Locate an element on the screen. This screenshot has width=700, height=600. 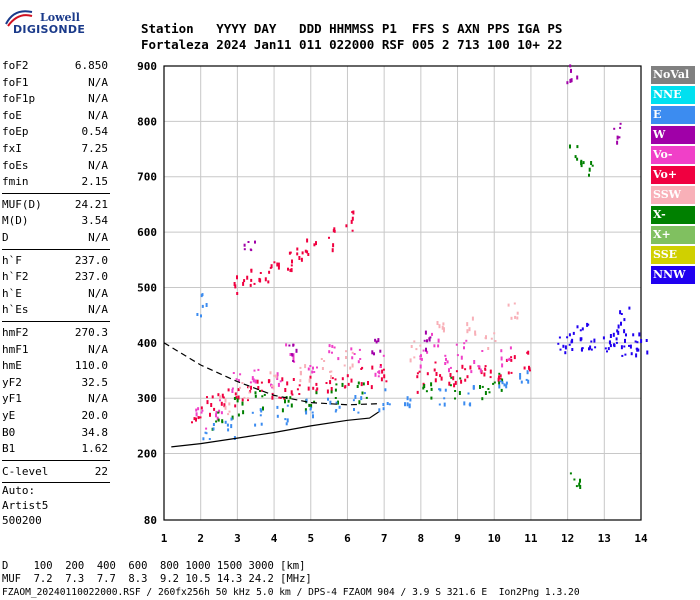
param-value: 24.21 is located at coordinates (91, 204).